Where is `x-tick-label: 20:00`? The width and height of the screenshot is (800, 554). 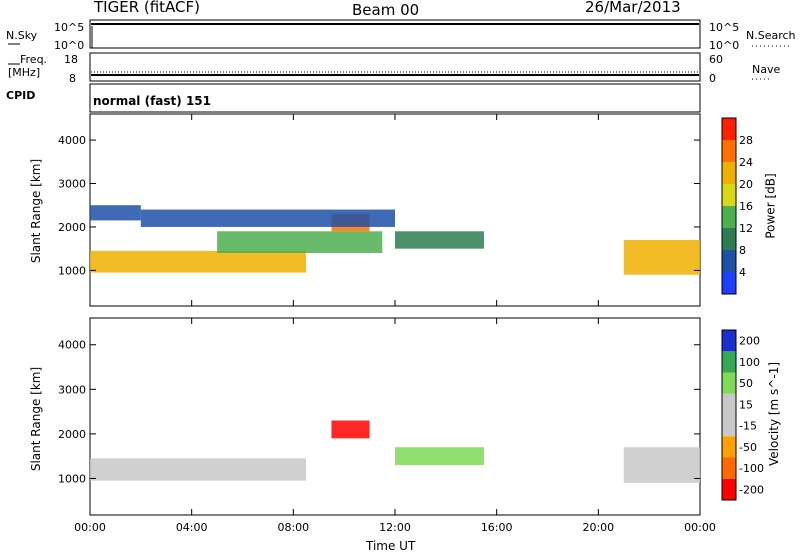 x-tick-label: 20:00 is located at coordinates (598, 527).